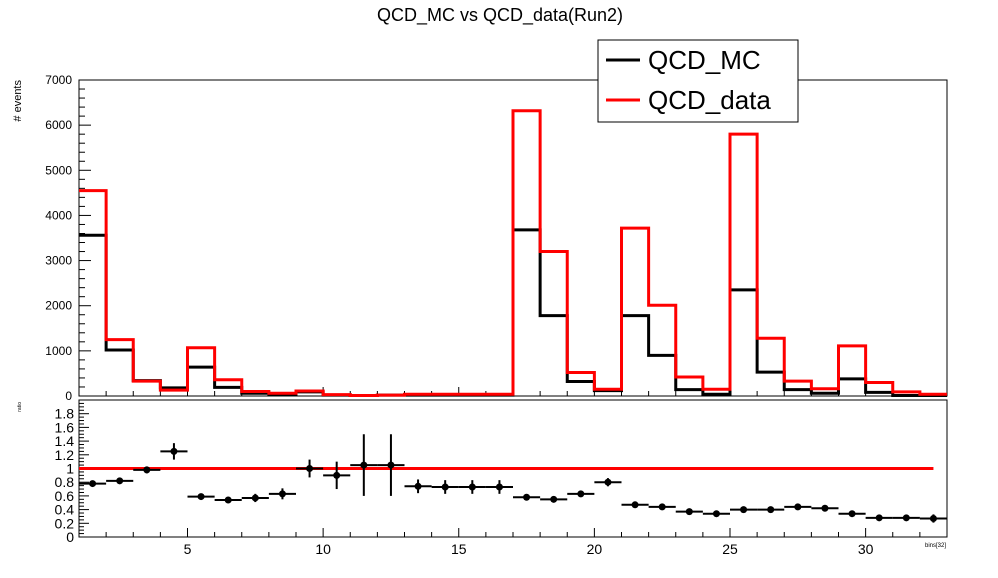 This screenshot has height=578, width=998. What do you see at coordinates (65, 482) in the screenshot?
I see `bottom-y-tick-label: 0.8` at bounding box center [65, 482].